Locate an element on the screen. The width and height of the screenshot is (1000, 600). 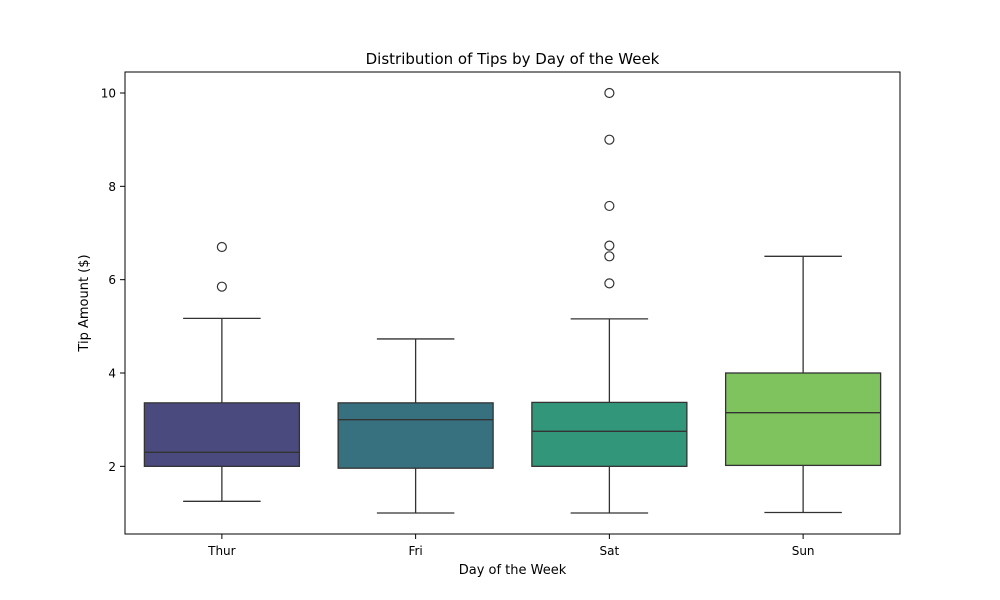
box-group-thur is located at coordinates (222, 371).